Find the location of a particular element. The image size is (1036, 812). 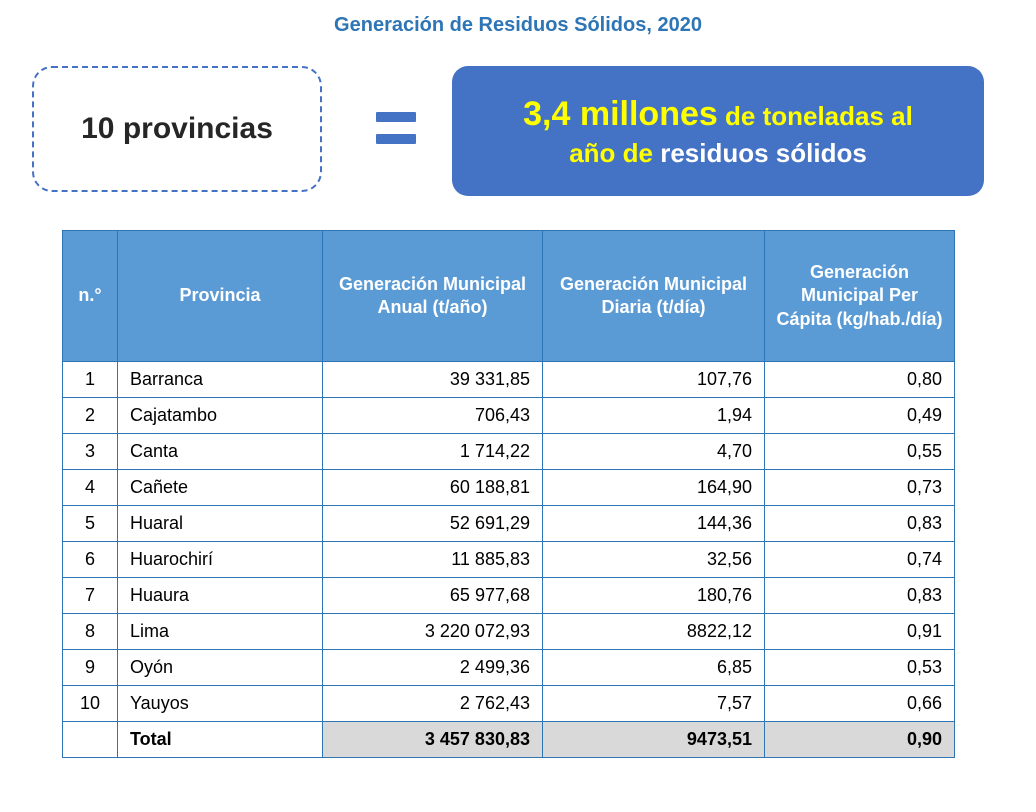

table-row: 5 Huaral 52 691,29 144,36 0,83 is located at coordinates (508, 523).